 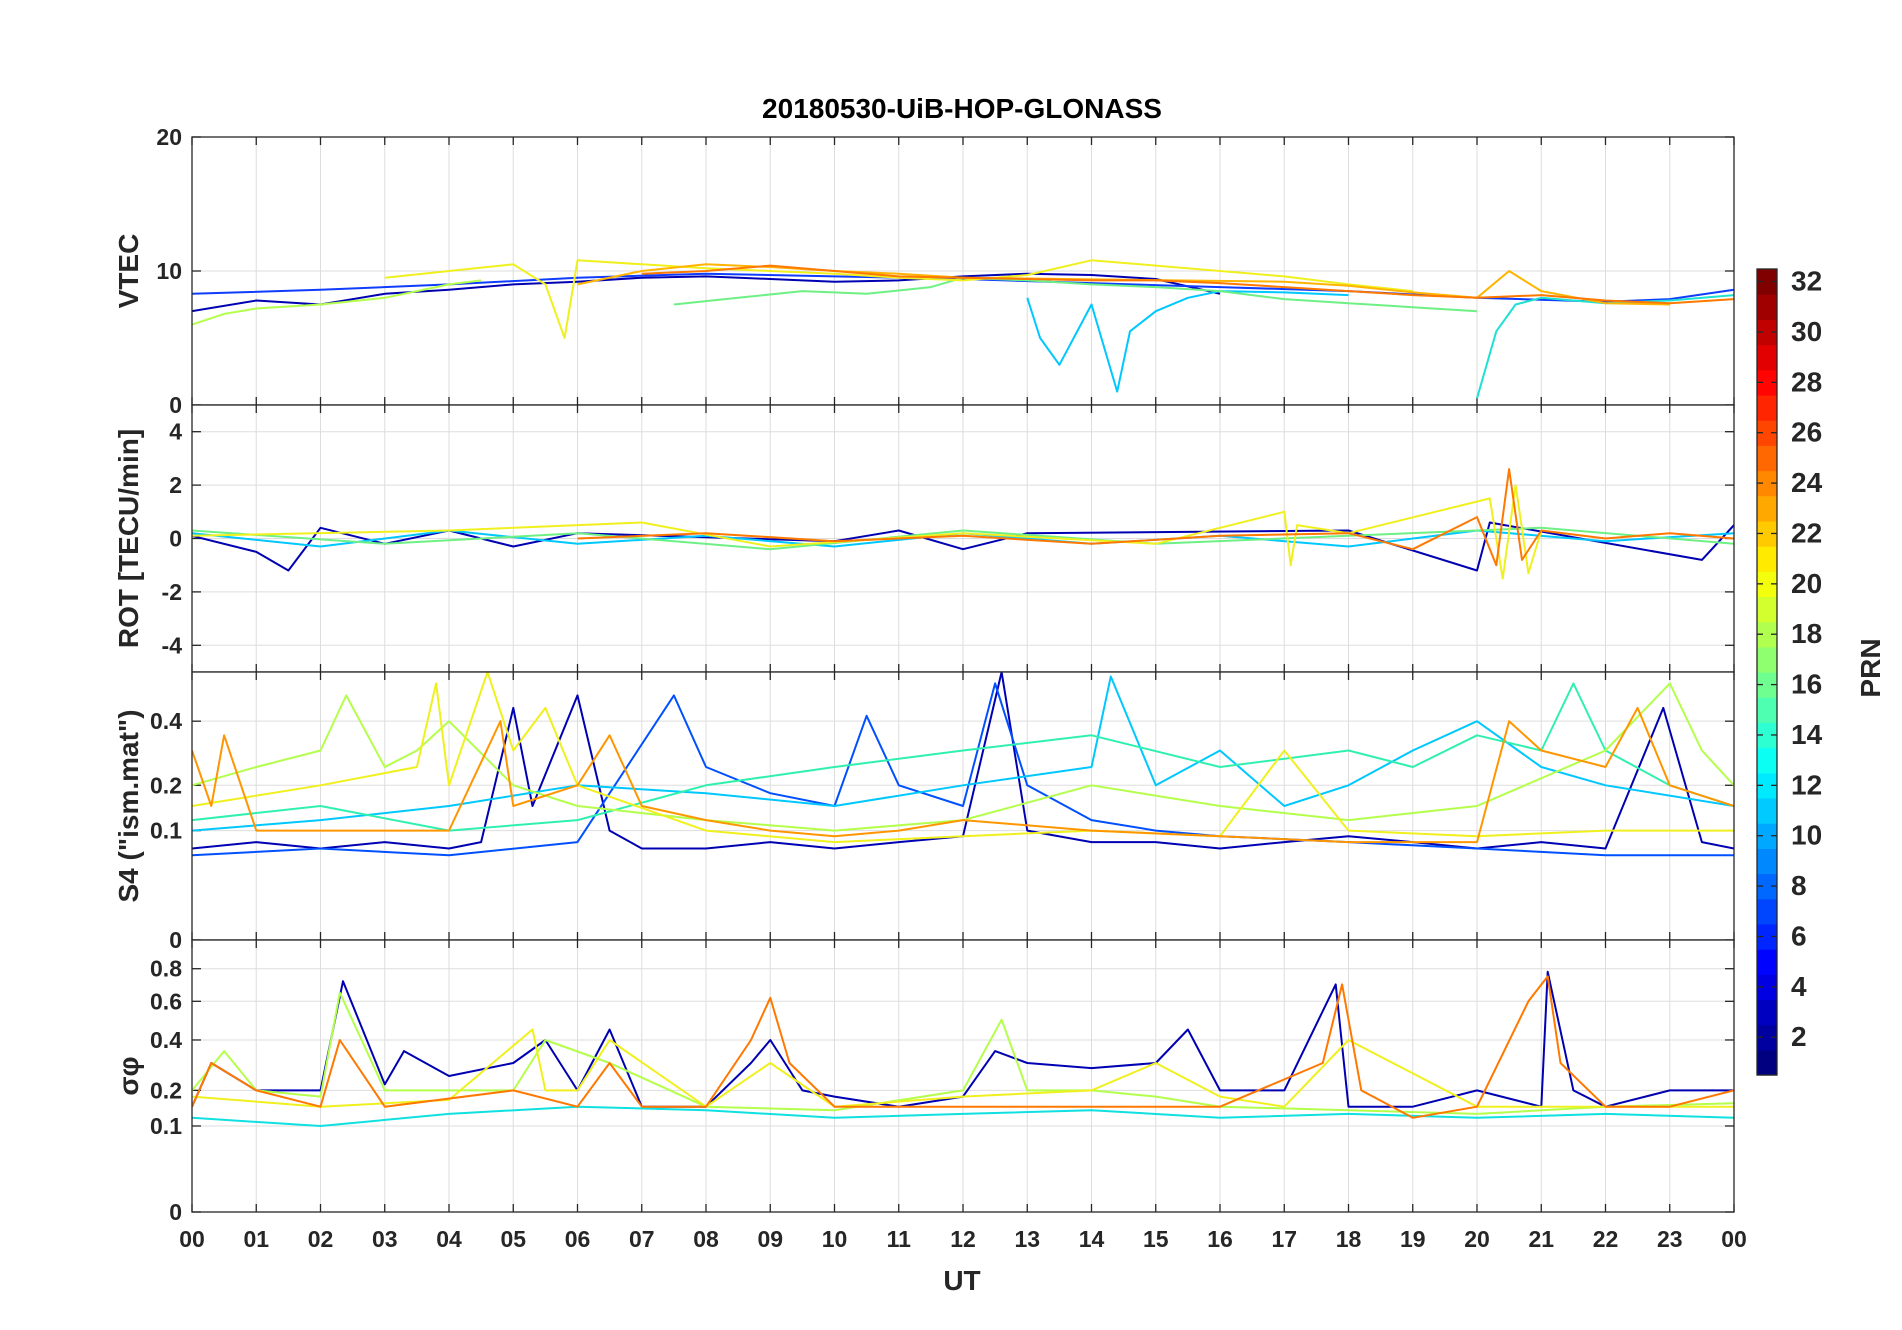 I want to click on x-tick-label: 06, so click(x=578, y=1239).